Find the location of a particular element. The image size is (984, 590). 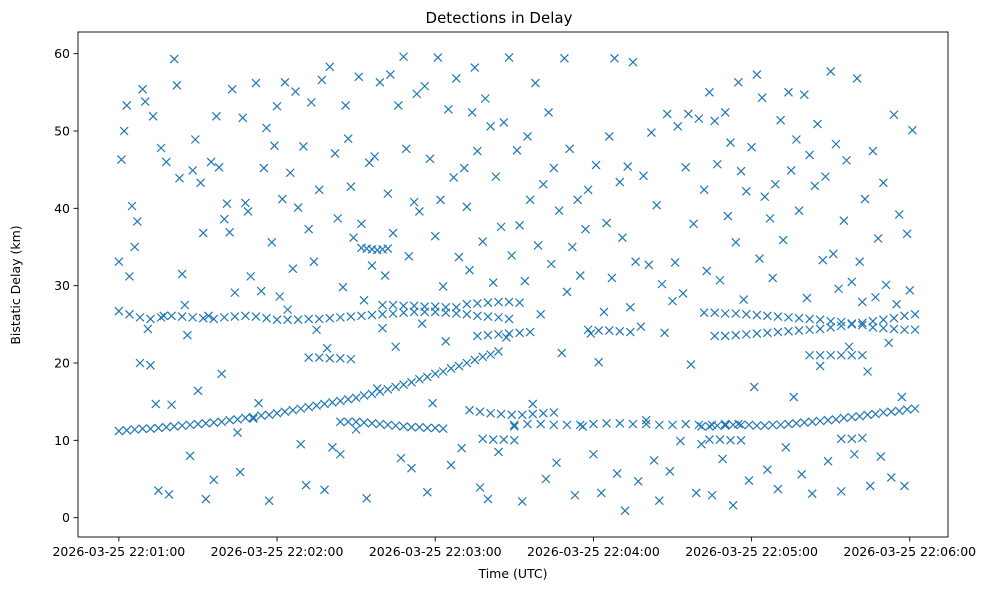

y-tick-label: 40 is located at coordinates (62, 208).